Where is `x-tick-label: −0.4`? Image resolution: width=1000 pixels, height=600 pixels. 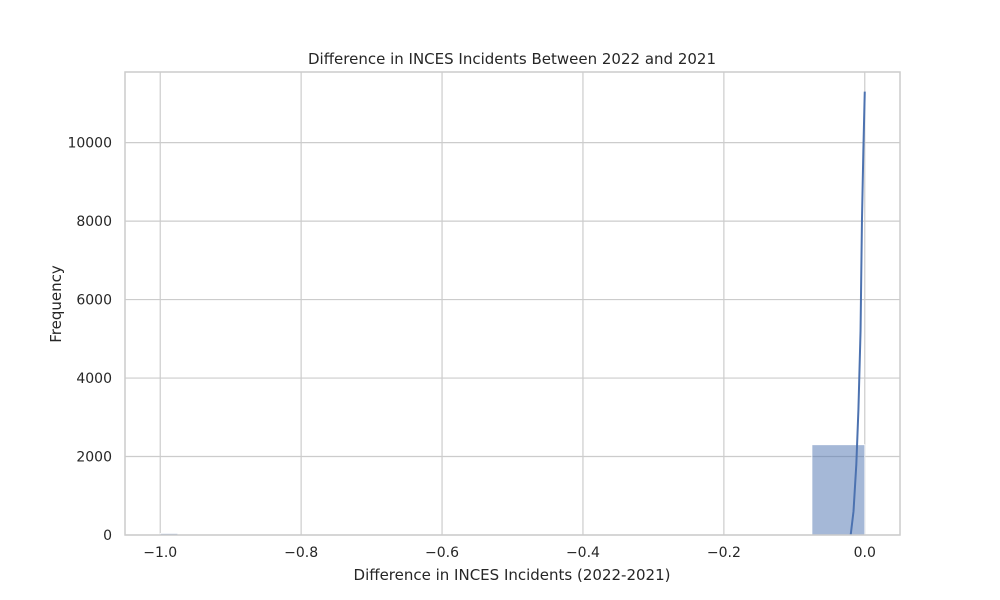
x-tick-label: −0.4 is located at coordinates (583, 553).